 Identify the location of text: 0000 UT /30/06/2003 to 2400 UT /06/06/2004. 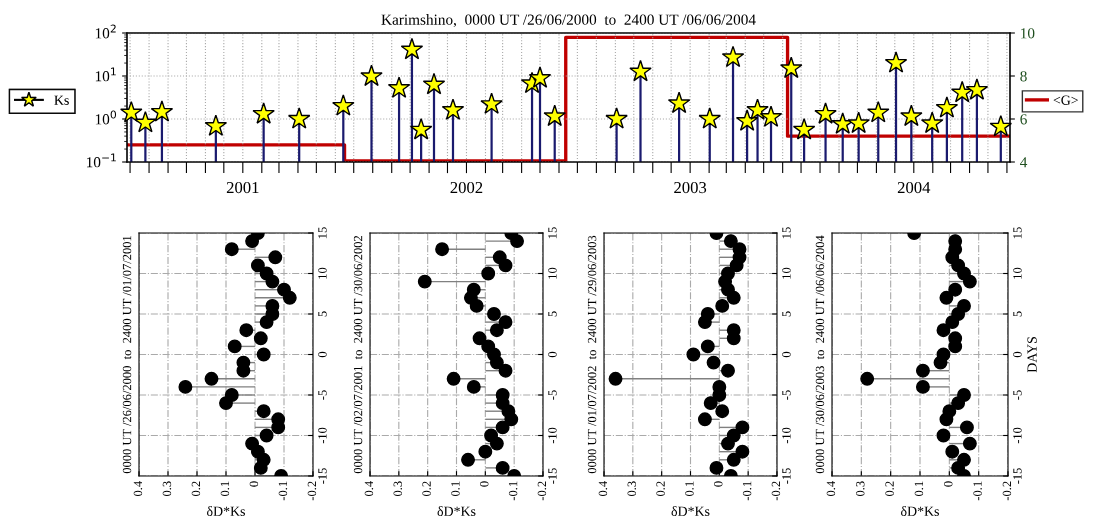
(820, 354).